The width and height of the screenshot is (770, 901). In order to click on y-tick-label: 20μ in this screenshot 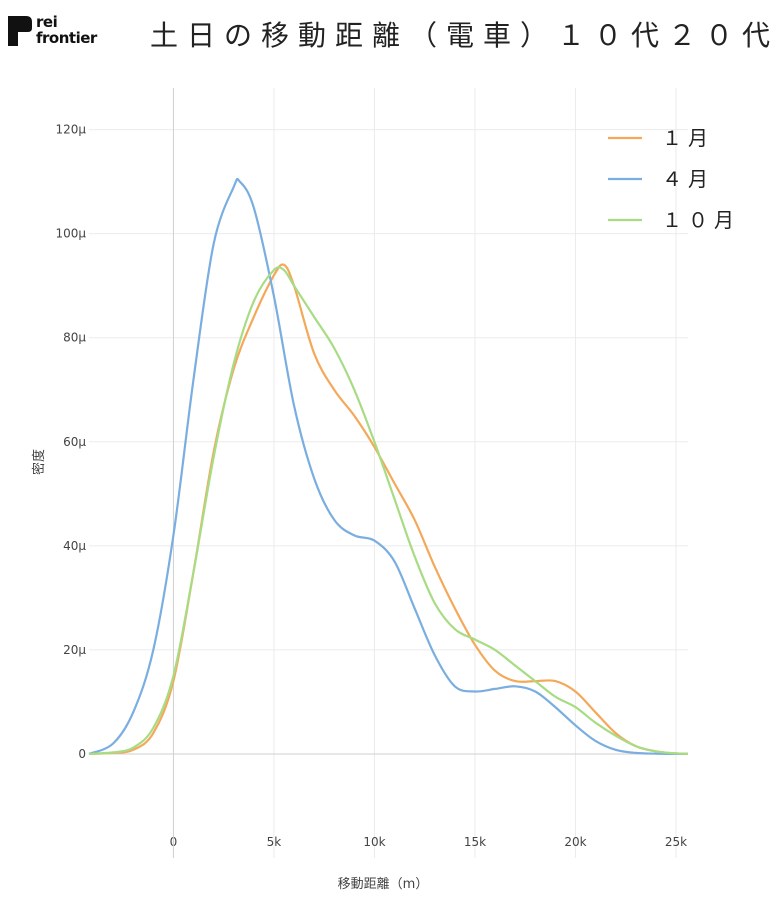, I will do `click(74, 650)`.